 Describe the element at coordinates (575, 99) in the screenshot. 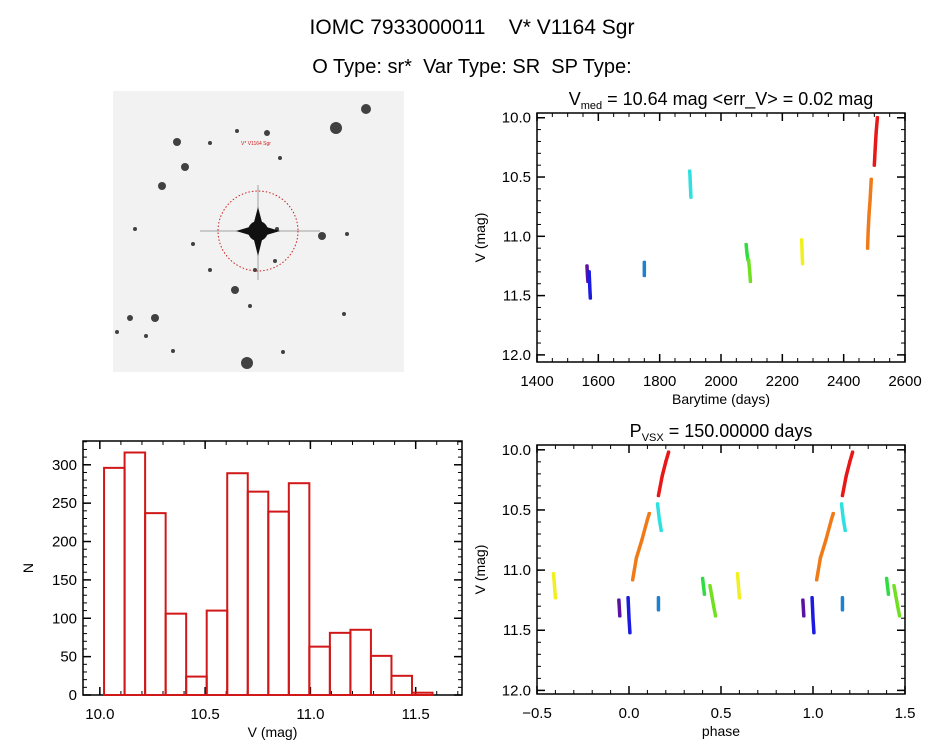

I see `title-main: V` at that location.